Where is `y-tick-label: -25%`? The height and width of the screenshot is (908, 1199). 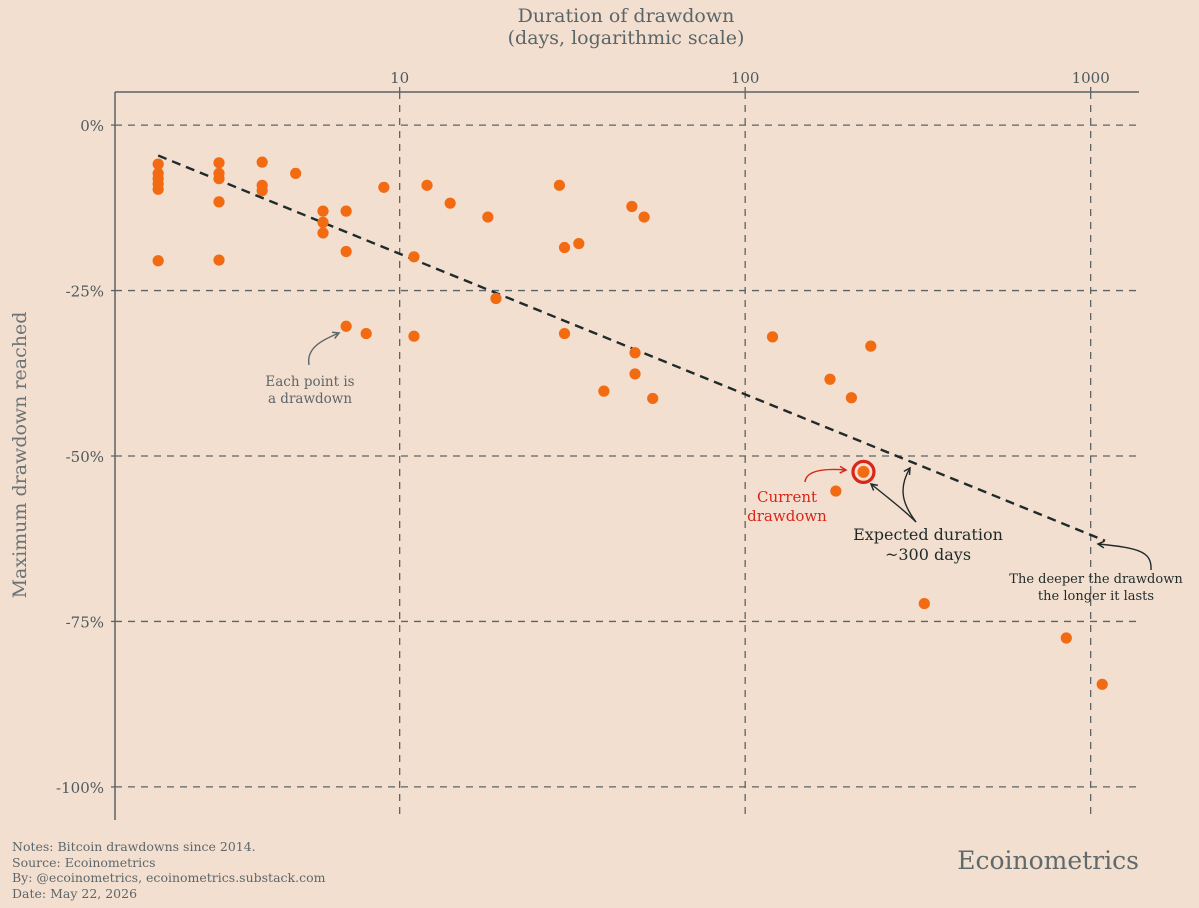 y-tick-label: -25% is located at coordinates (85, 292).